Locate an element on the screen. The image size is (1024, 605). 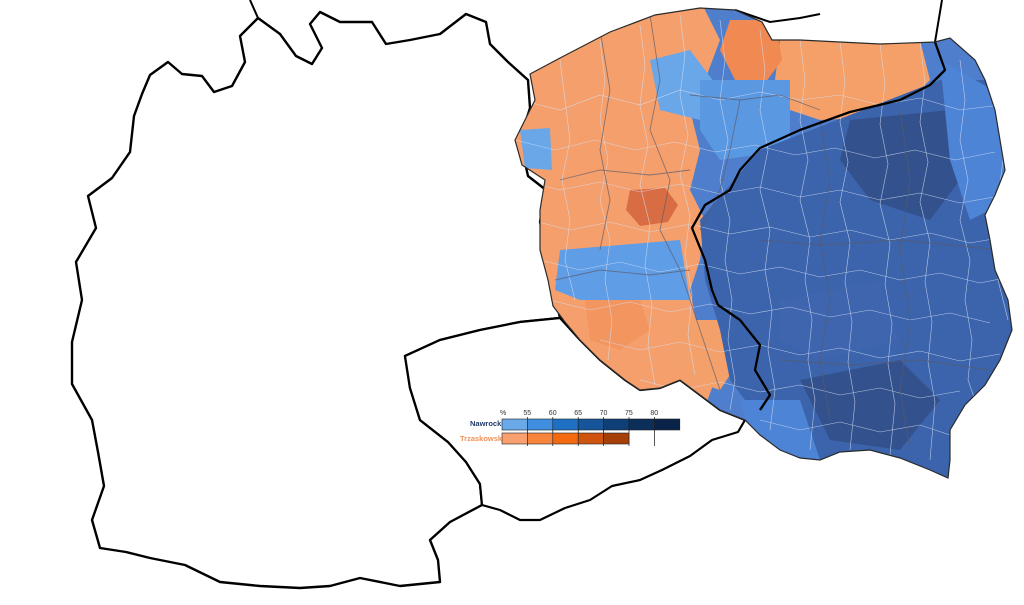
legend-nawrocki-label: Nawrocki is located at coordinates (486, 423).